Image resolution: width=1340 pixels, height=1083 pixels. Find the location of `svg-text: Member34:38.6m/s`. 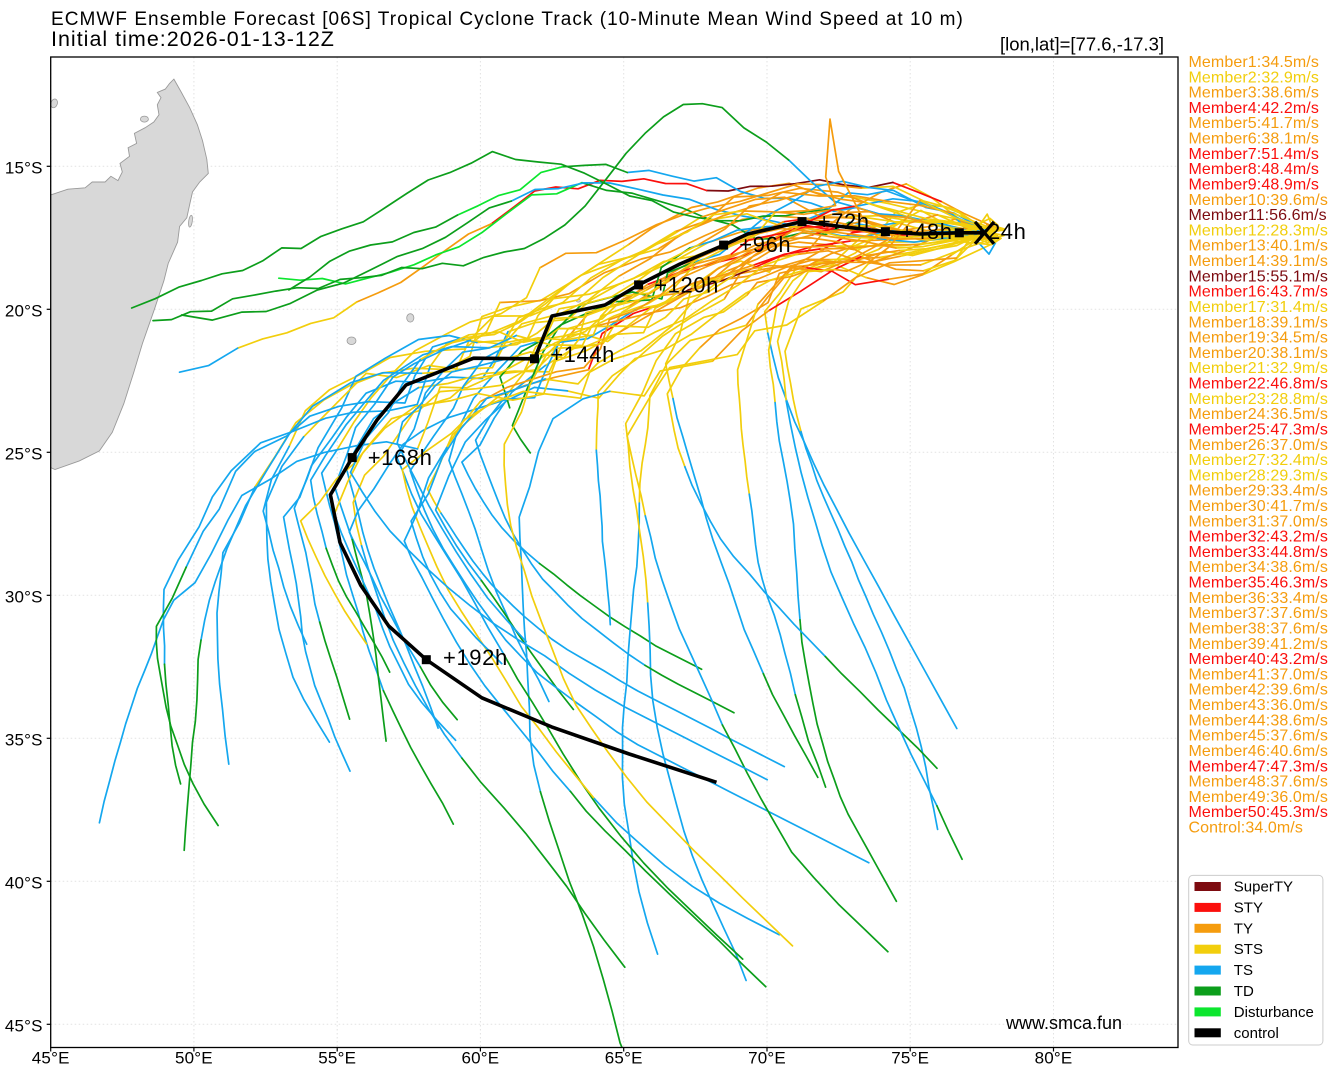

svg-text: Member34:38.6m/s is located at coordinates (1258, 567).